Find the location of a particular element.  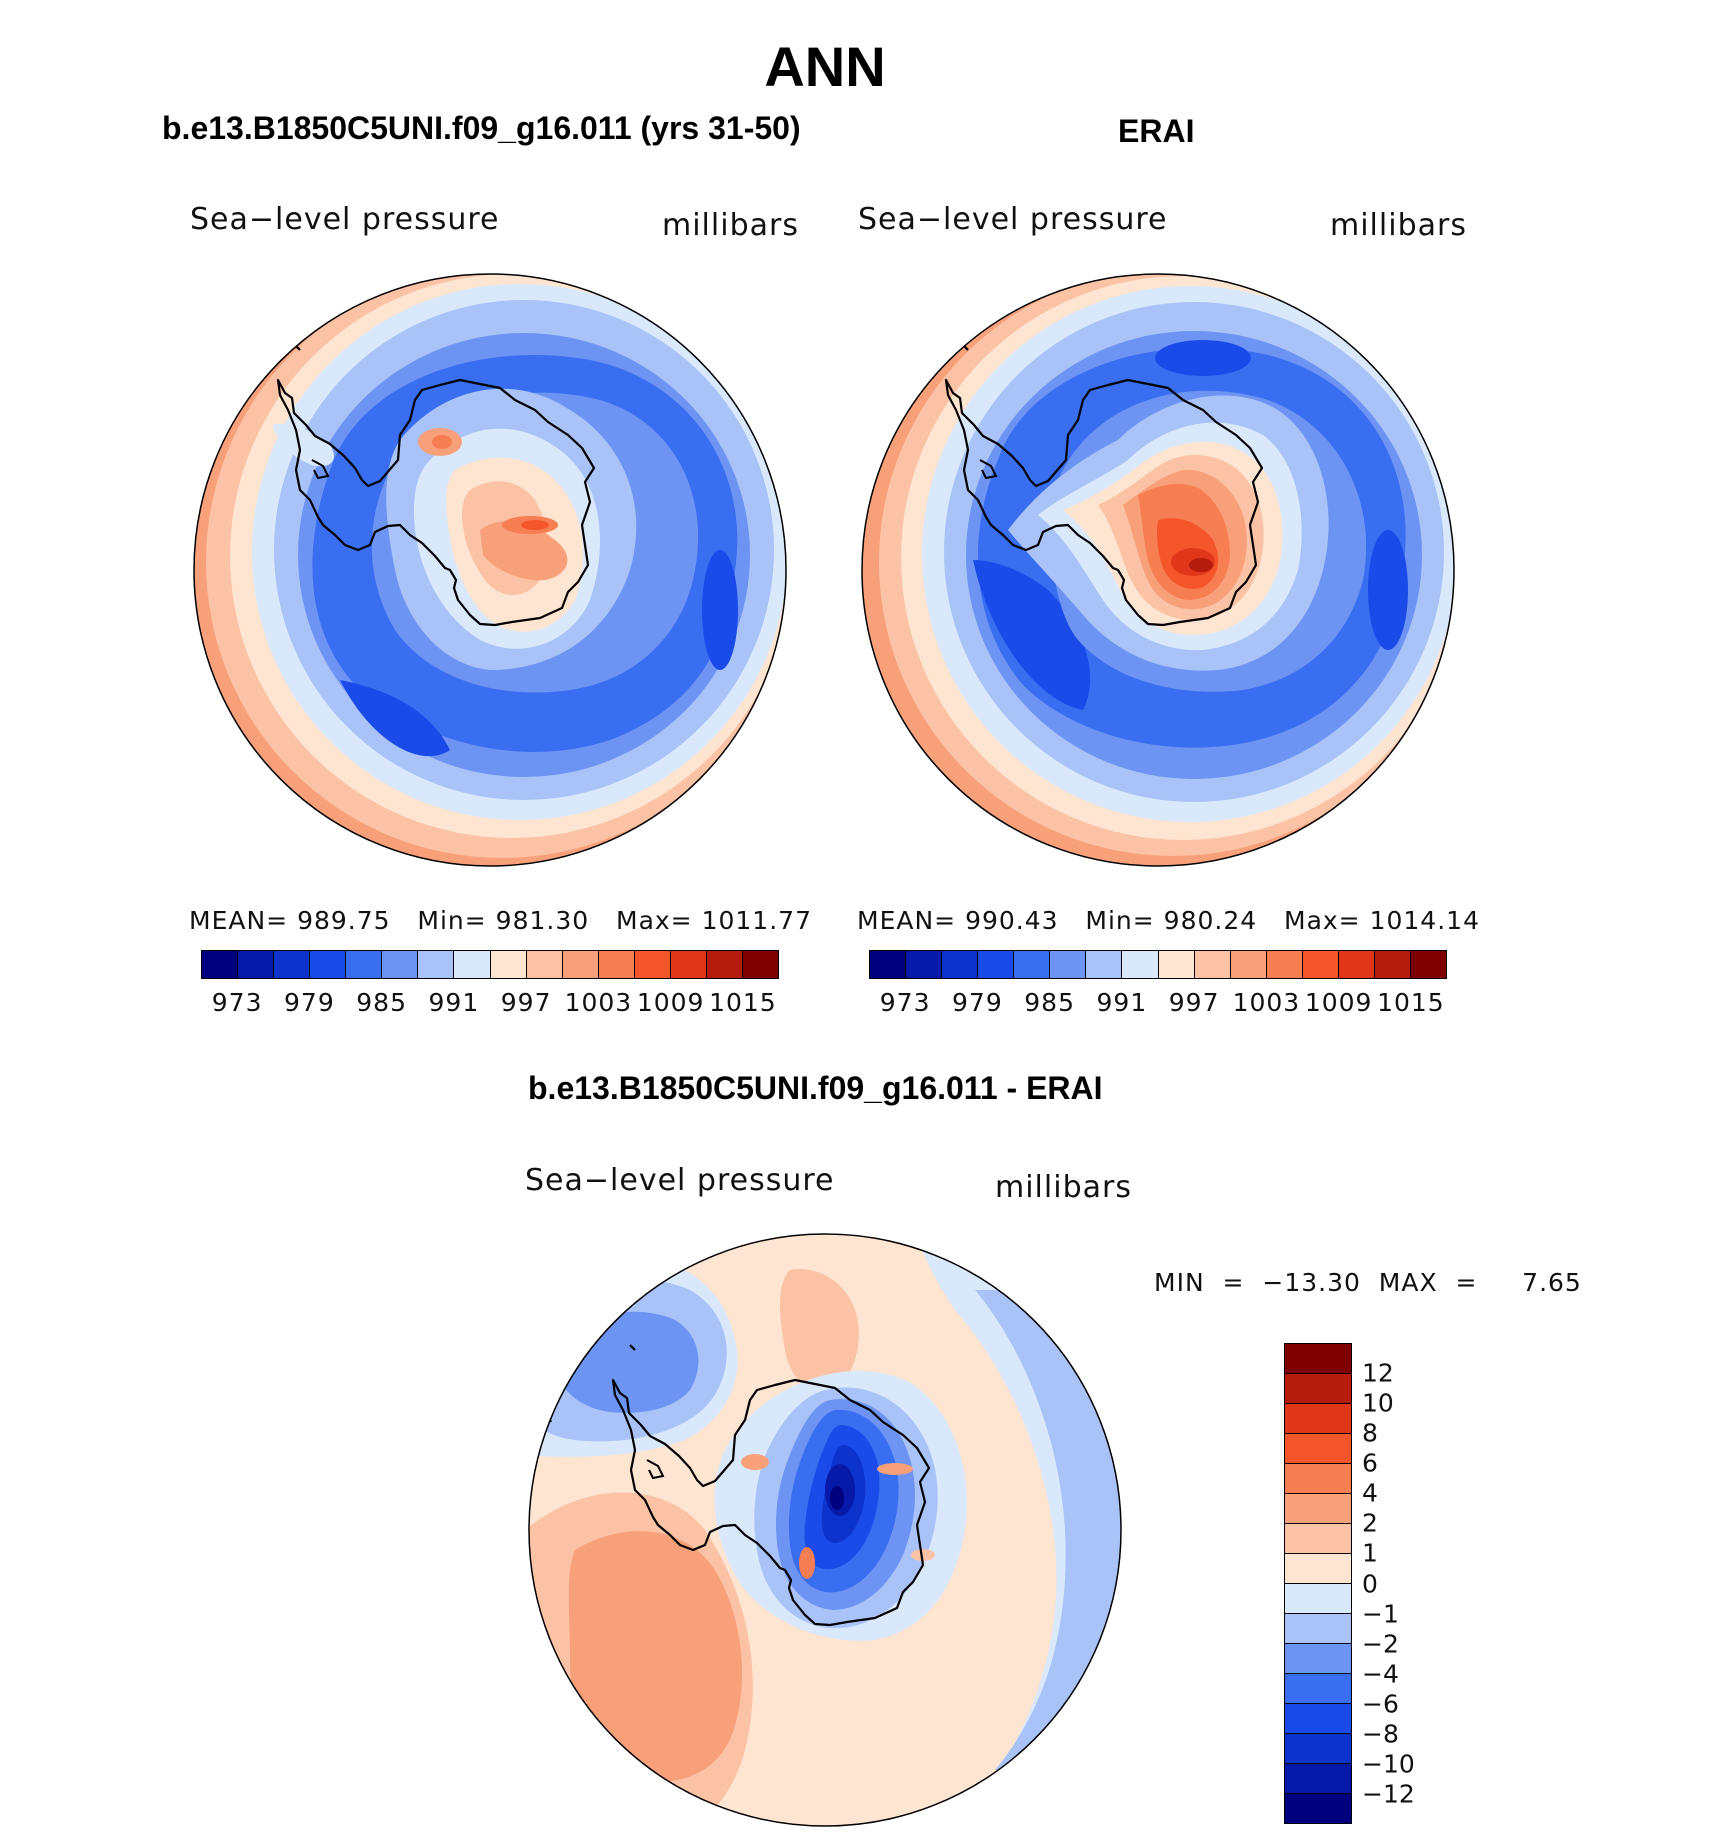

right-variable-label: Sea−level pressure is located at coordinates (1013, 219).